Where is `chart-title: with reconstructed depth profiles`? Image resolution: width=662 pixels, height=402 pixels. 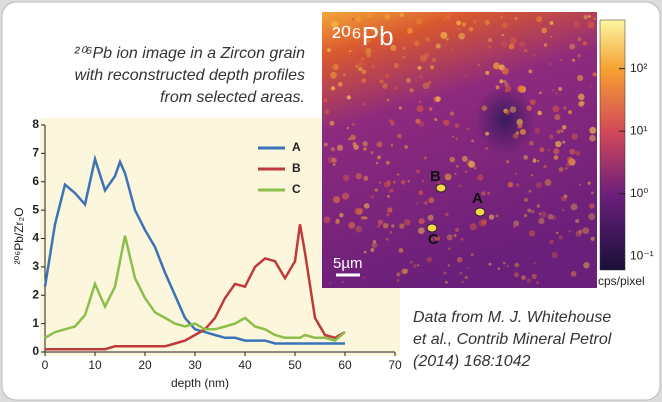 chart-title: with reconstructed depth profiles is located at coordinates (190, 75).